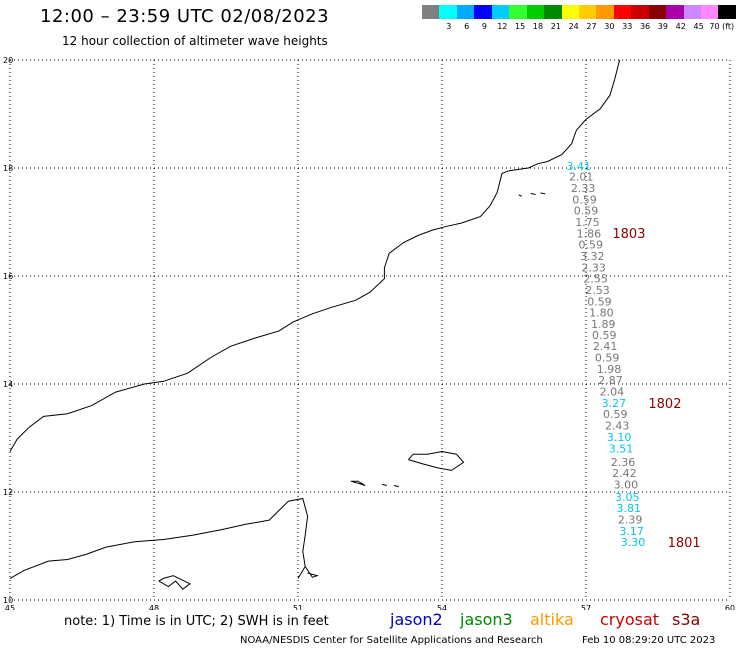  I want to click on wave-height-label: 2.42, so click(624, 473).